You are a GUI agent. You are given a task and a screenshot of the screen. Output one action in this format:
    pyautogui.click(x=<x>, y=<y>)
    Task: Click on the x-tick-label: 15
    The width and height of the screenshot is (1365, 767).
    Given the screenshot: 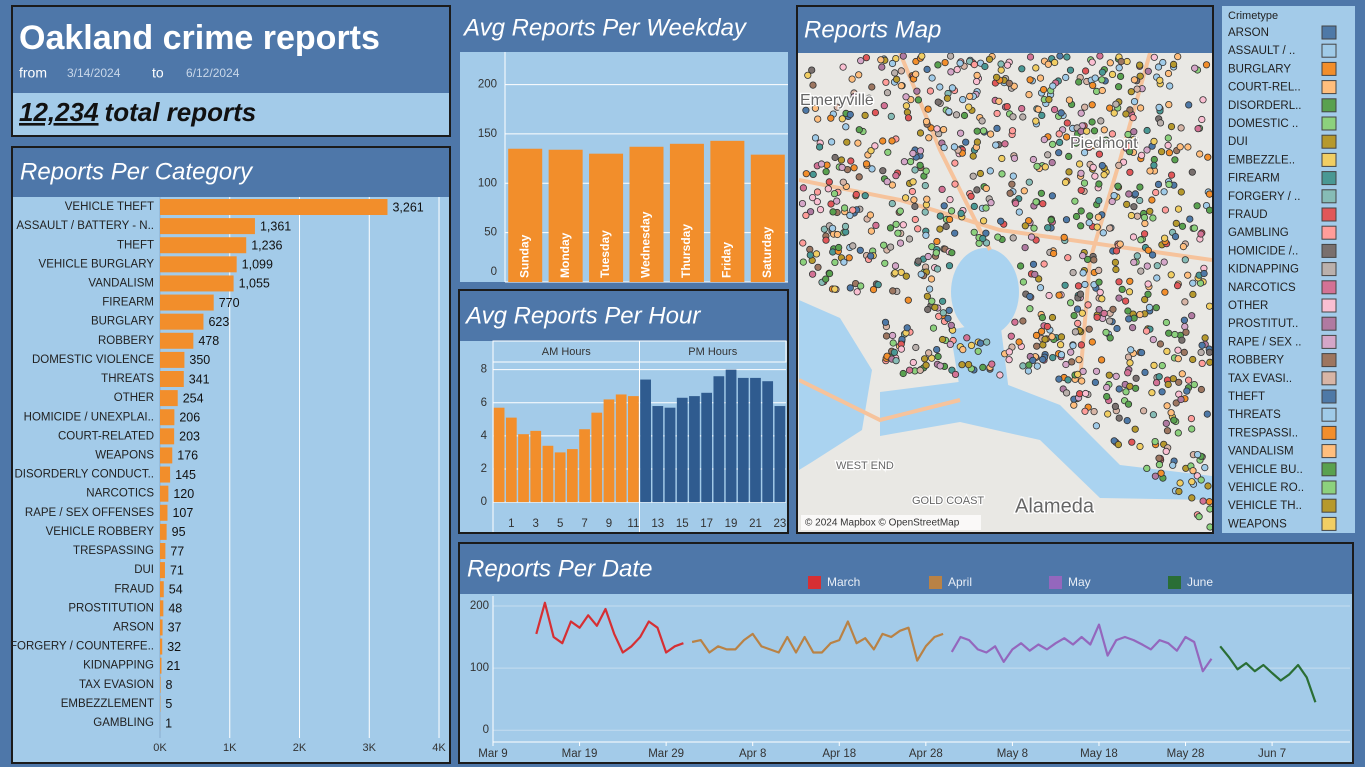 What is the action you would take?
    pyautogui.click(x=682, y=524)
    